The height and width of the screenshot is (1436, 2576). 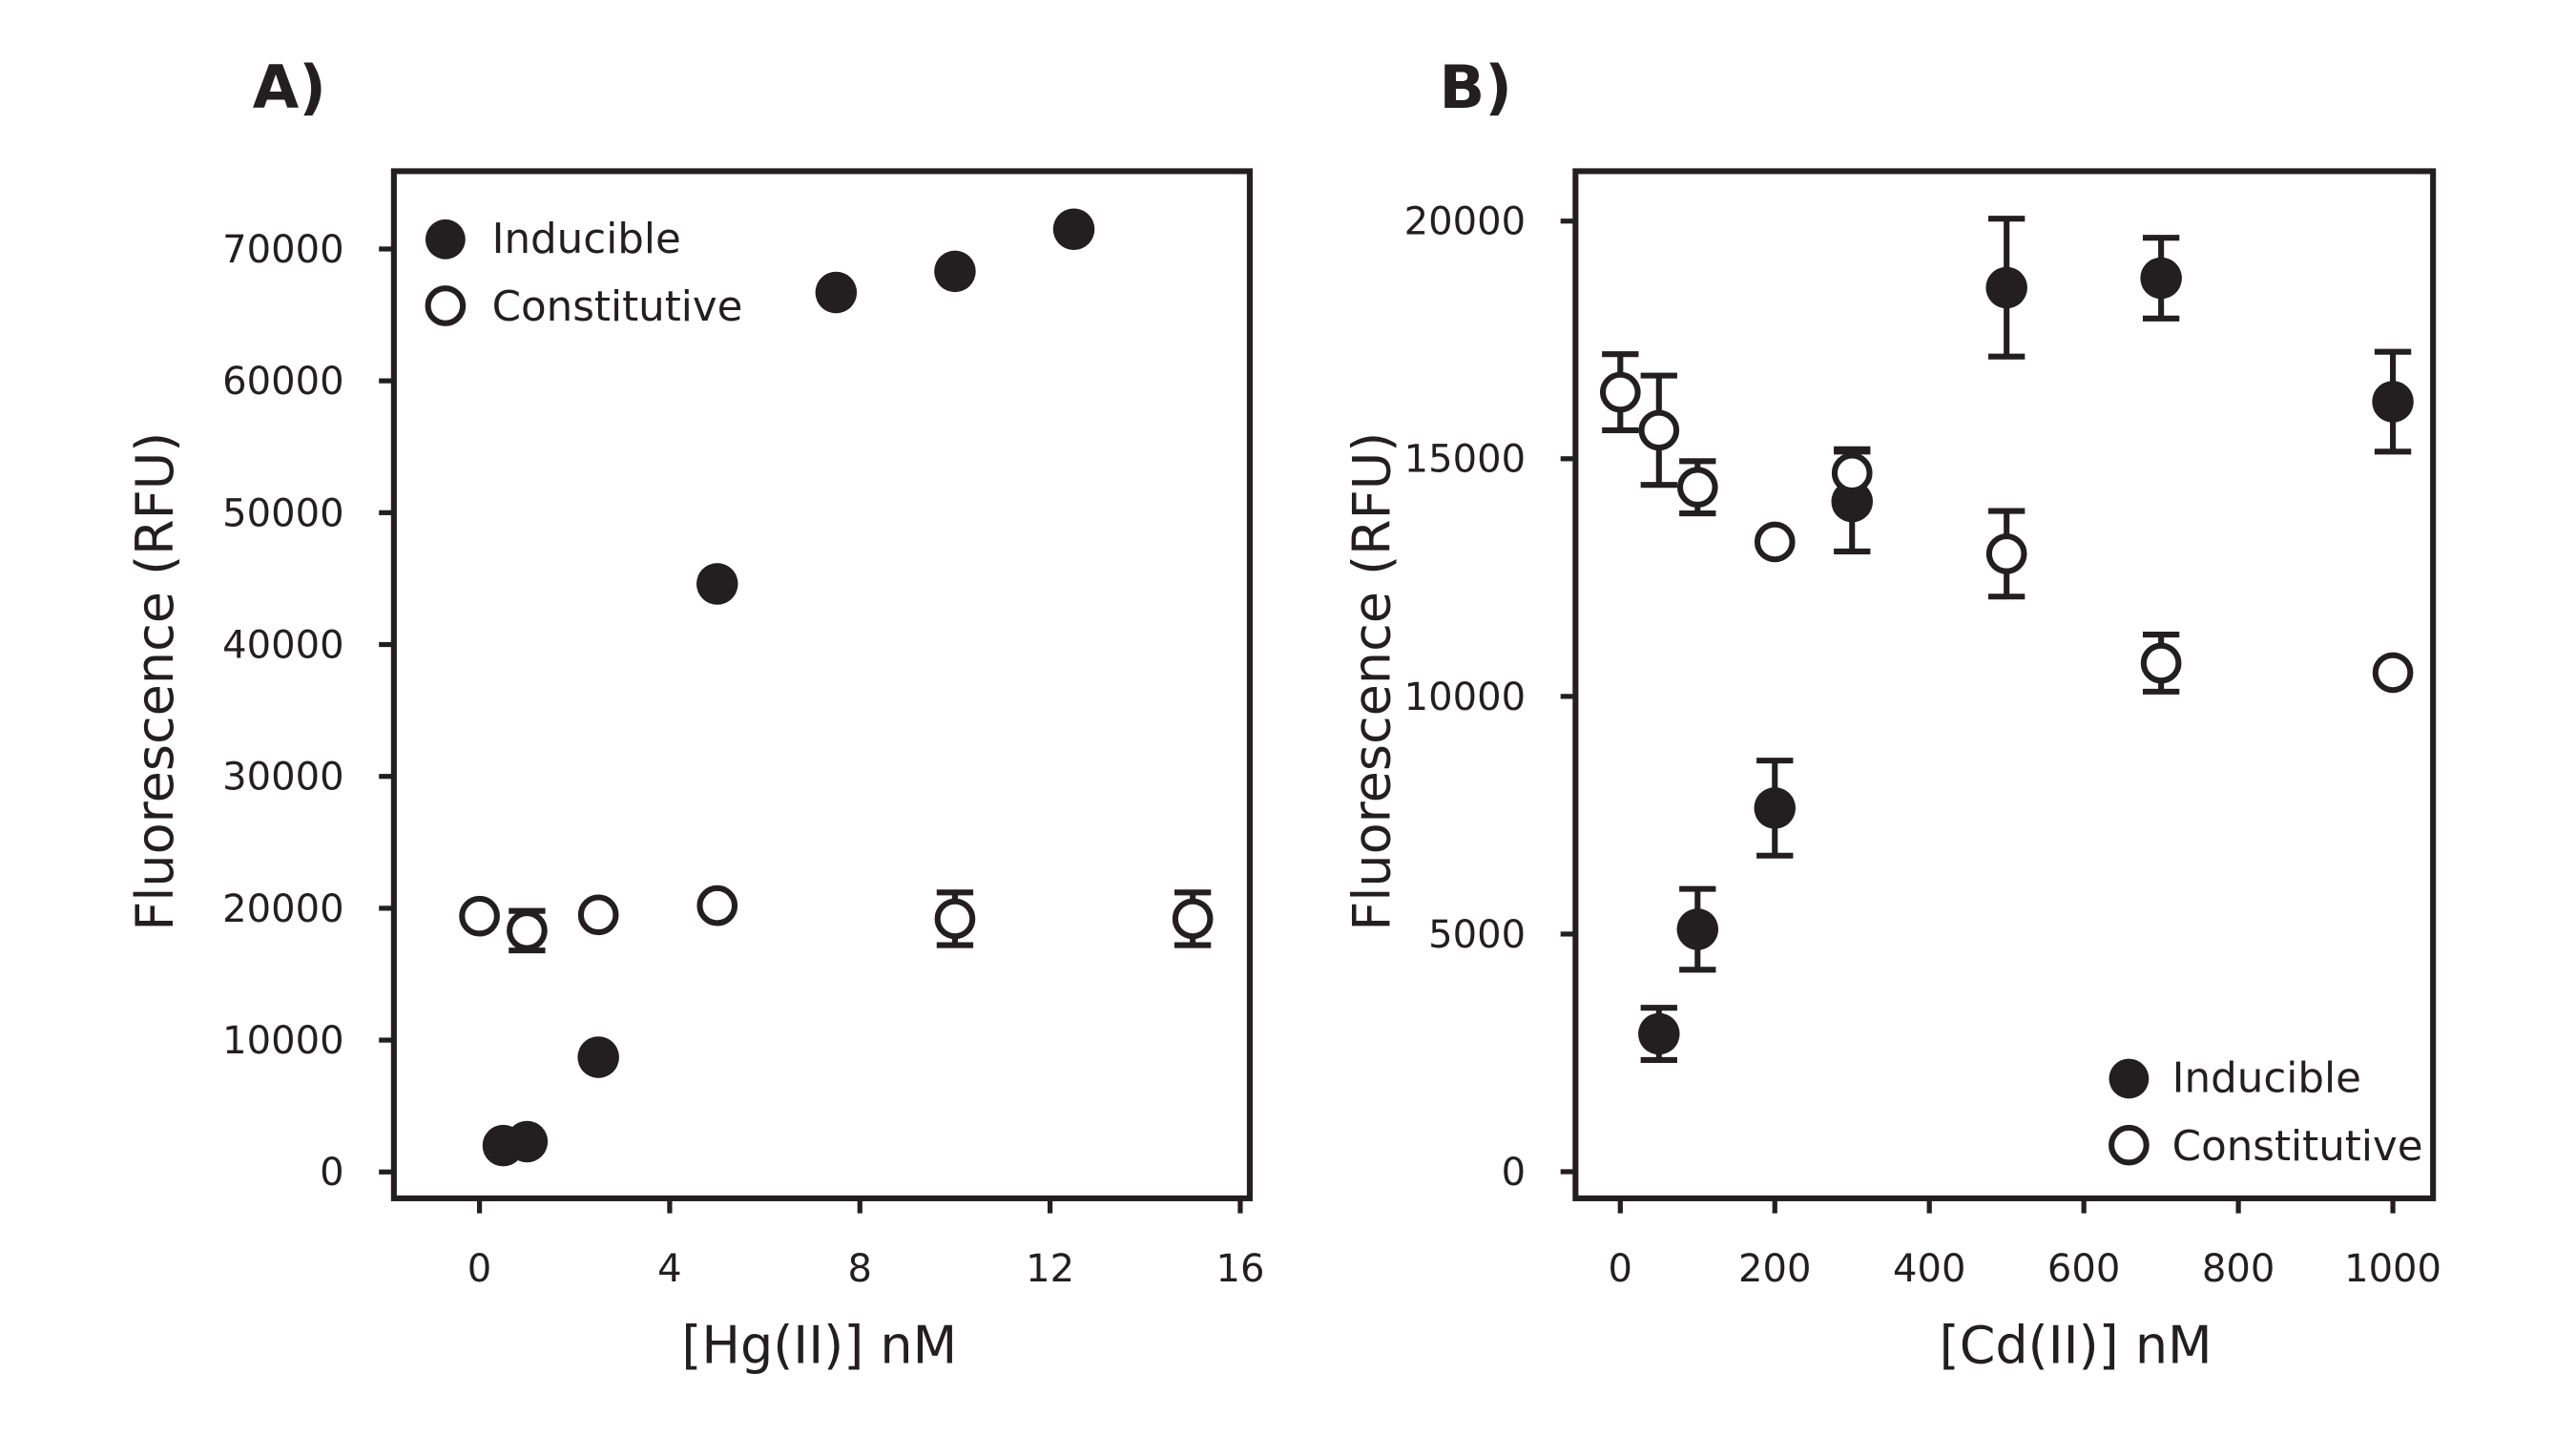 What do you see at coordinates (282, 250) in the screenshot?
I see `y-tick-label-a: 70000` at bounding box center [282, 250].